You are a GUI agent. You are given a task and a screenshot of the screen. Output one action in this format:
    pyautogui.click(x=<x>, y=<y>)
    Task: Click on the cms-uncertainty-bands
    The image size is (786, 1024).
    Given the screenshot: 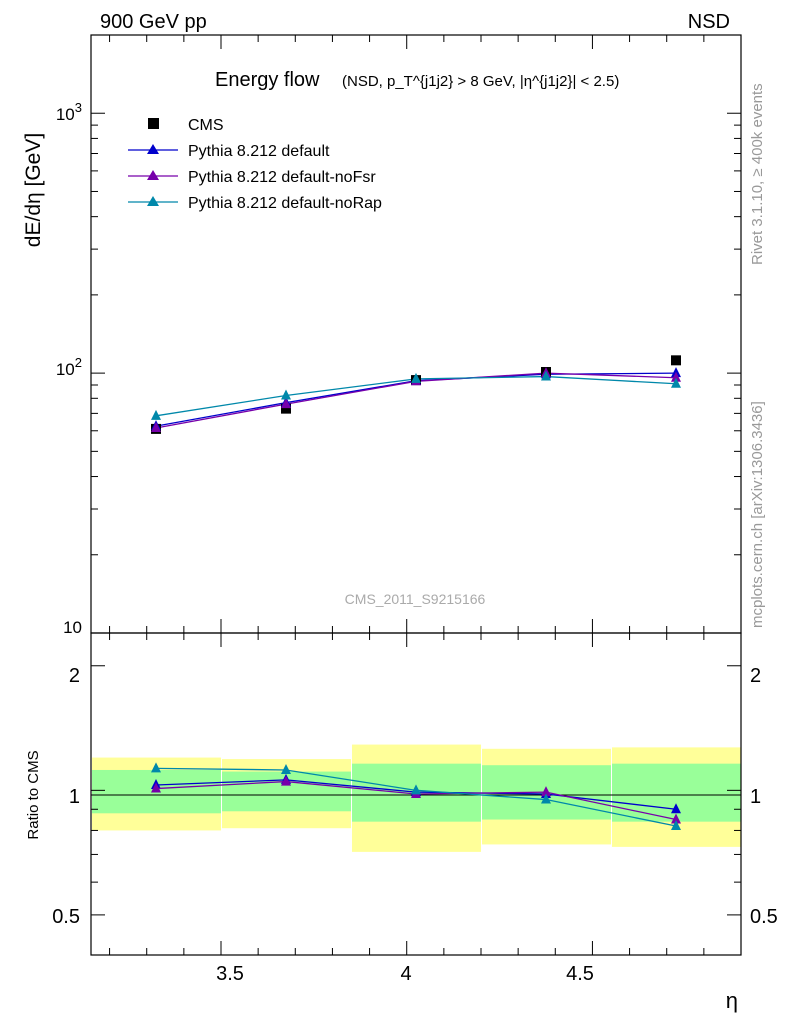 What is the action you would take?
    pyautogui.click(x=416, y=798)
    